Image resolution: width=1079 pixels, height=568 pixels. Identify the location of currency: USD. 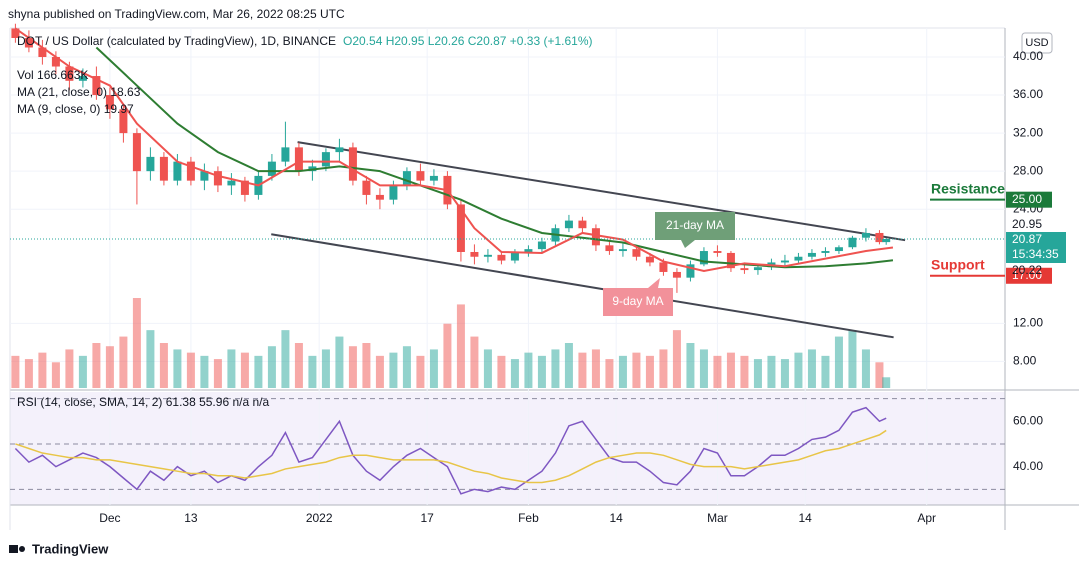
(1036, 43).